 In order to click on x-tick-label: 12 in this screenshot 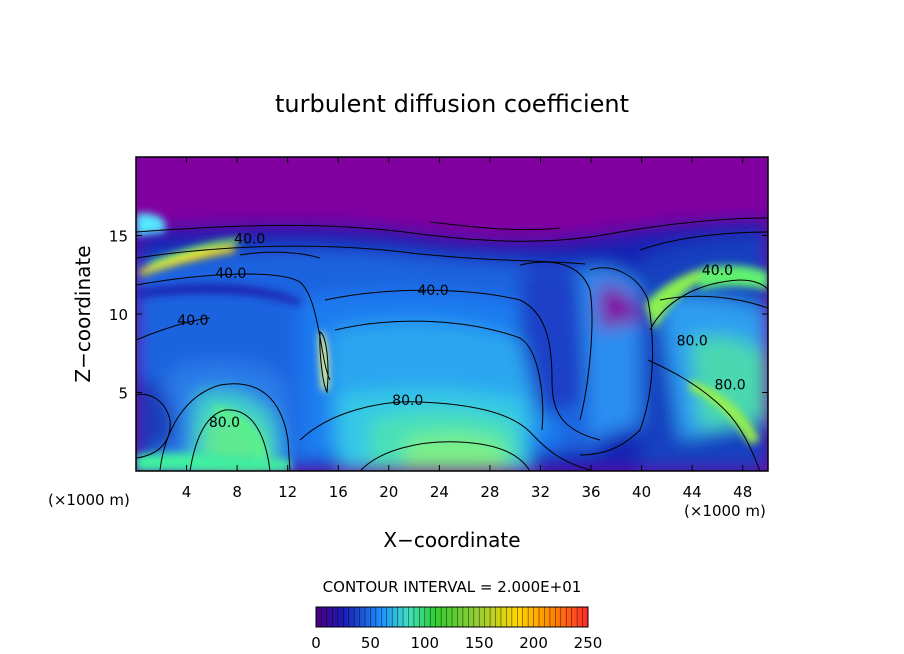, I will do `click(287, 492)`.